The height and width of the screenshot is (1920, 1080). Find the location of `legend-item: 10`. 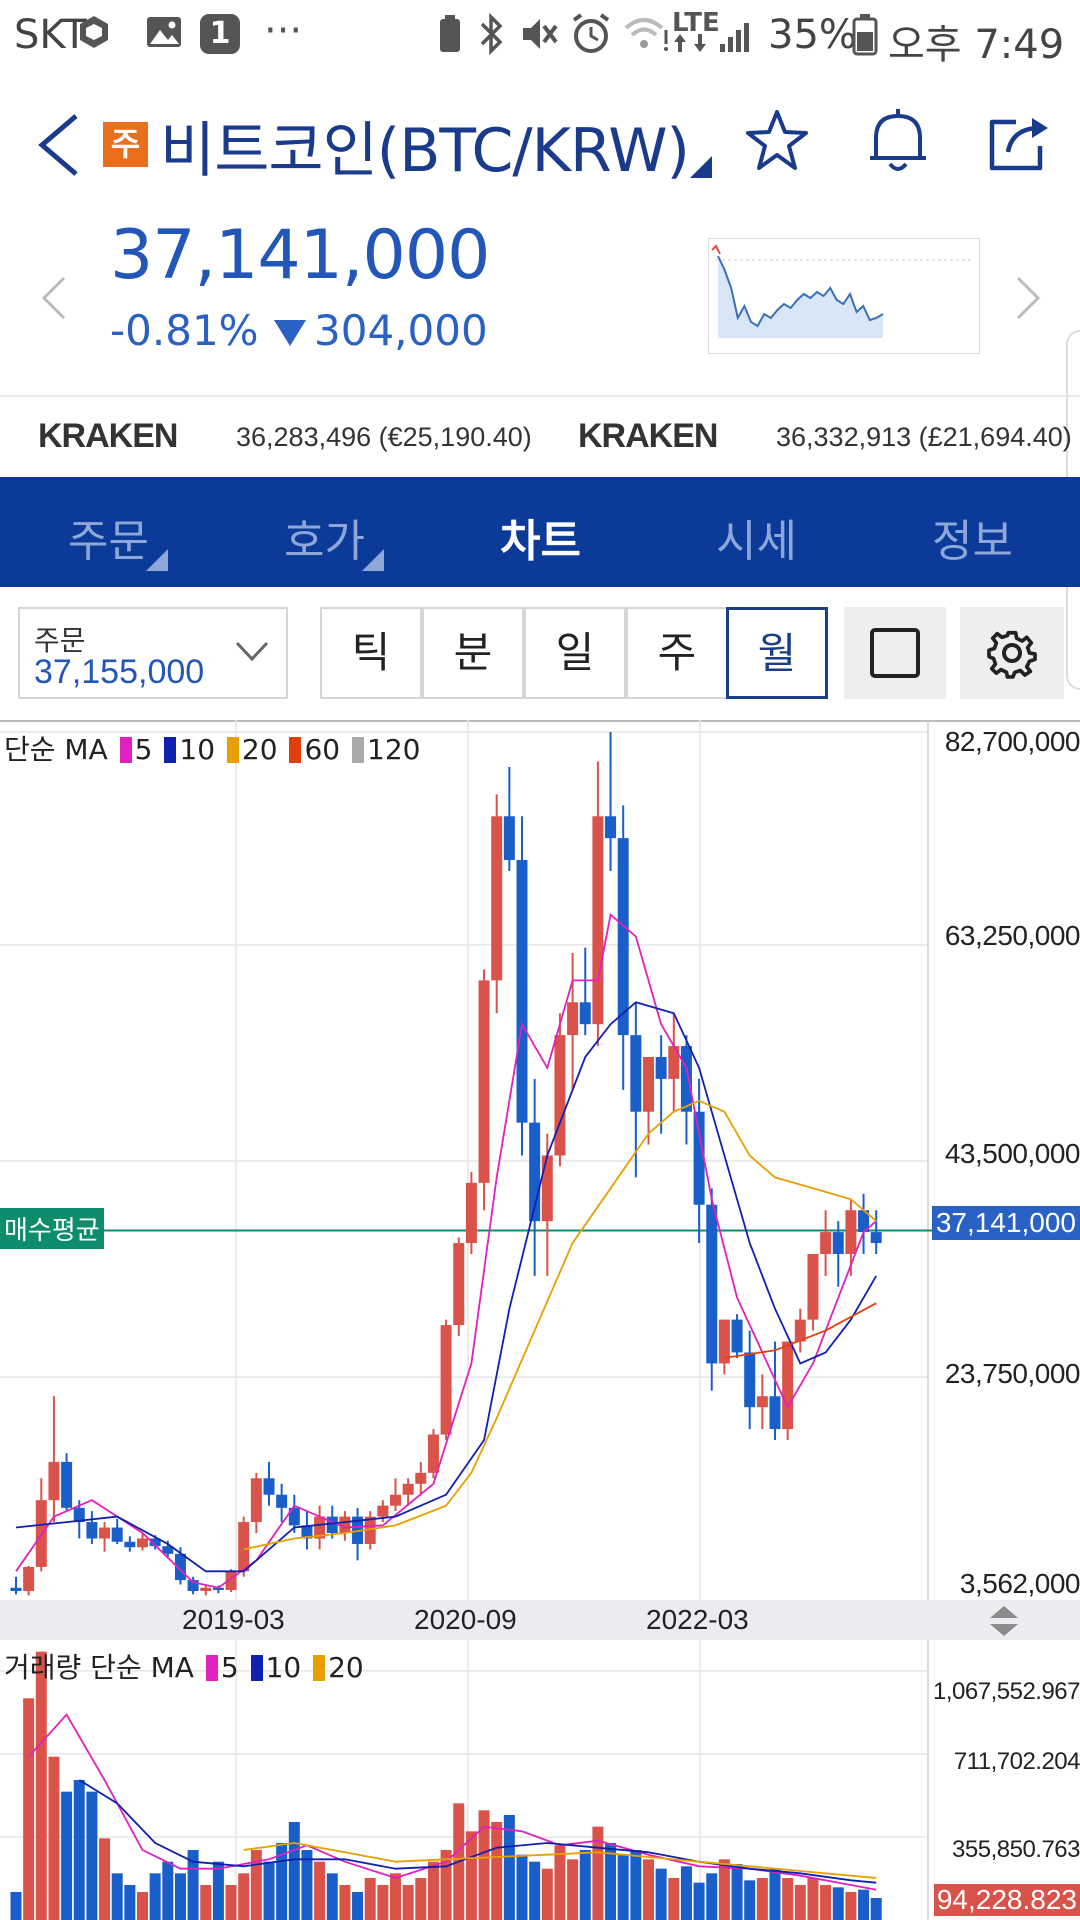

legend-item: 10 is located at coordinates (197, 749).